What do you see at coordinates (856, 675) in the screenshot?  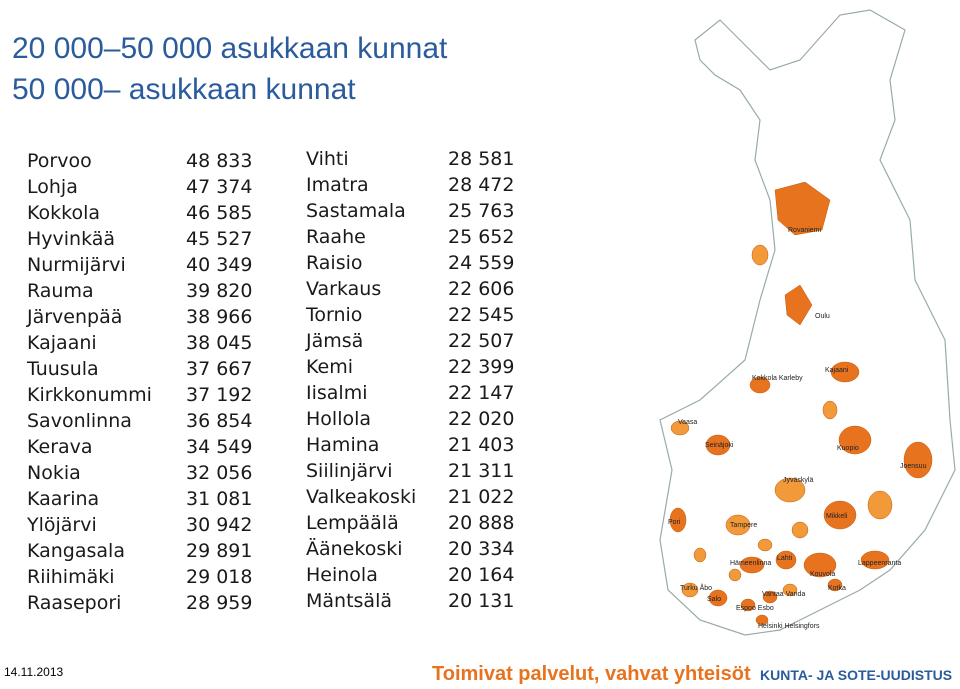 I see `brand: KUNTA- JA SOTE-UUDISTUS` at bounding box center [856, 675].